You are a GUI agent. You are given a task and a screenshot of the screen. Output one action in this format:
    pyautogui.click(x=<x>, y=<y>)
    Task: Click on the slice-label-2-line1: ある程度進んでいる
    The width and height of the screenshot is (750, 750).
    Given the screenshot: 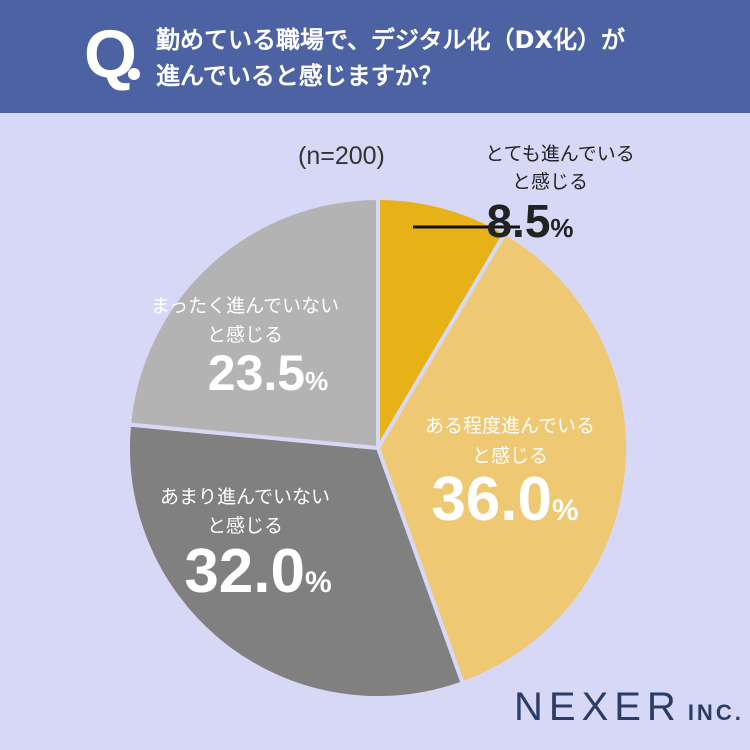 What is the action you would take?
    pyautogui.click(x=510, y=426)
    